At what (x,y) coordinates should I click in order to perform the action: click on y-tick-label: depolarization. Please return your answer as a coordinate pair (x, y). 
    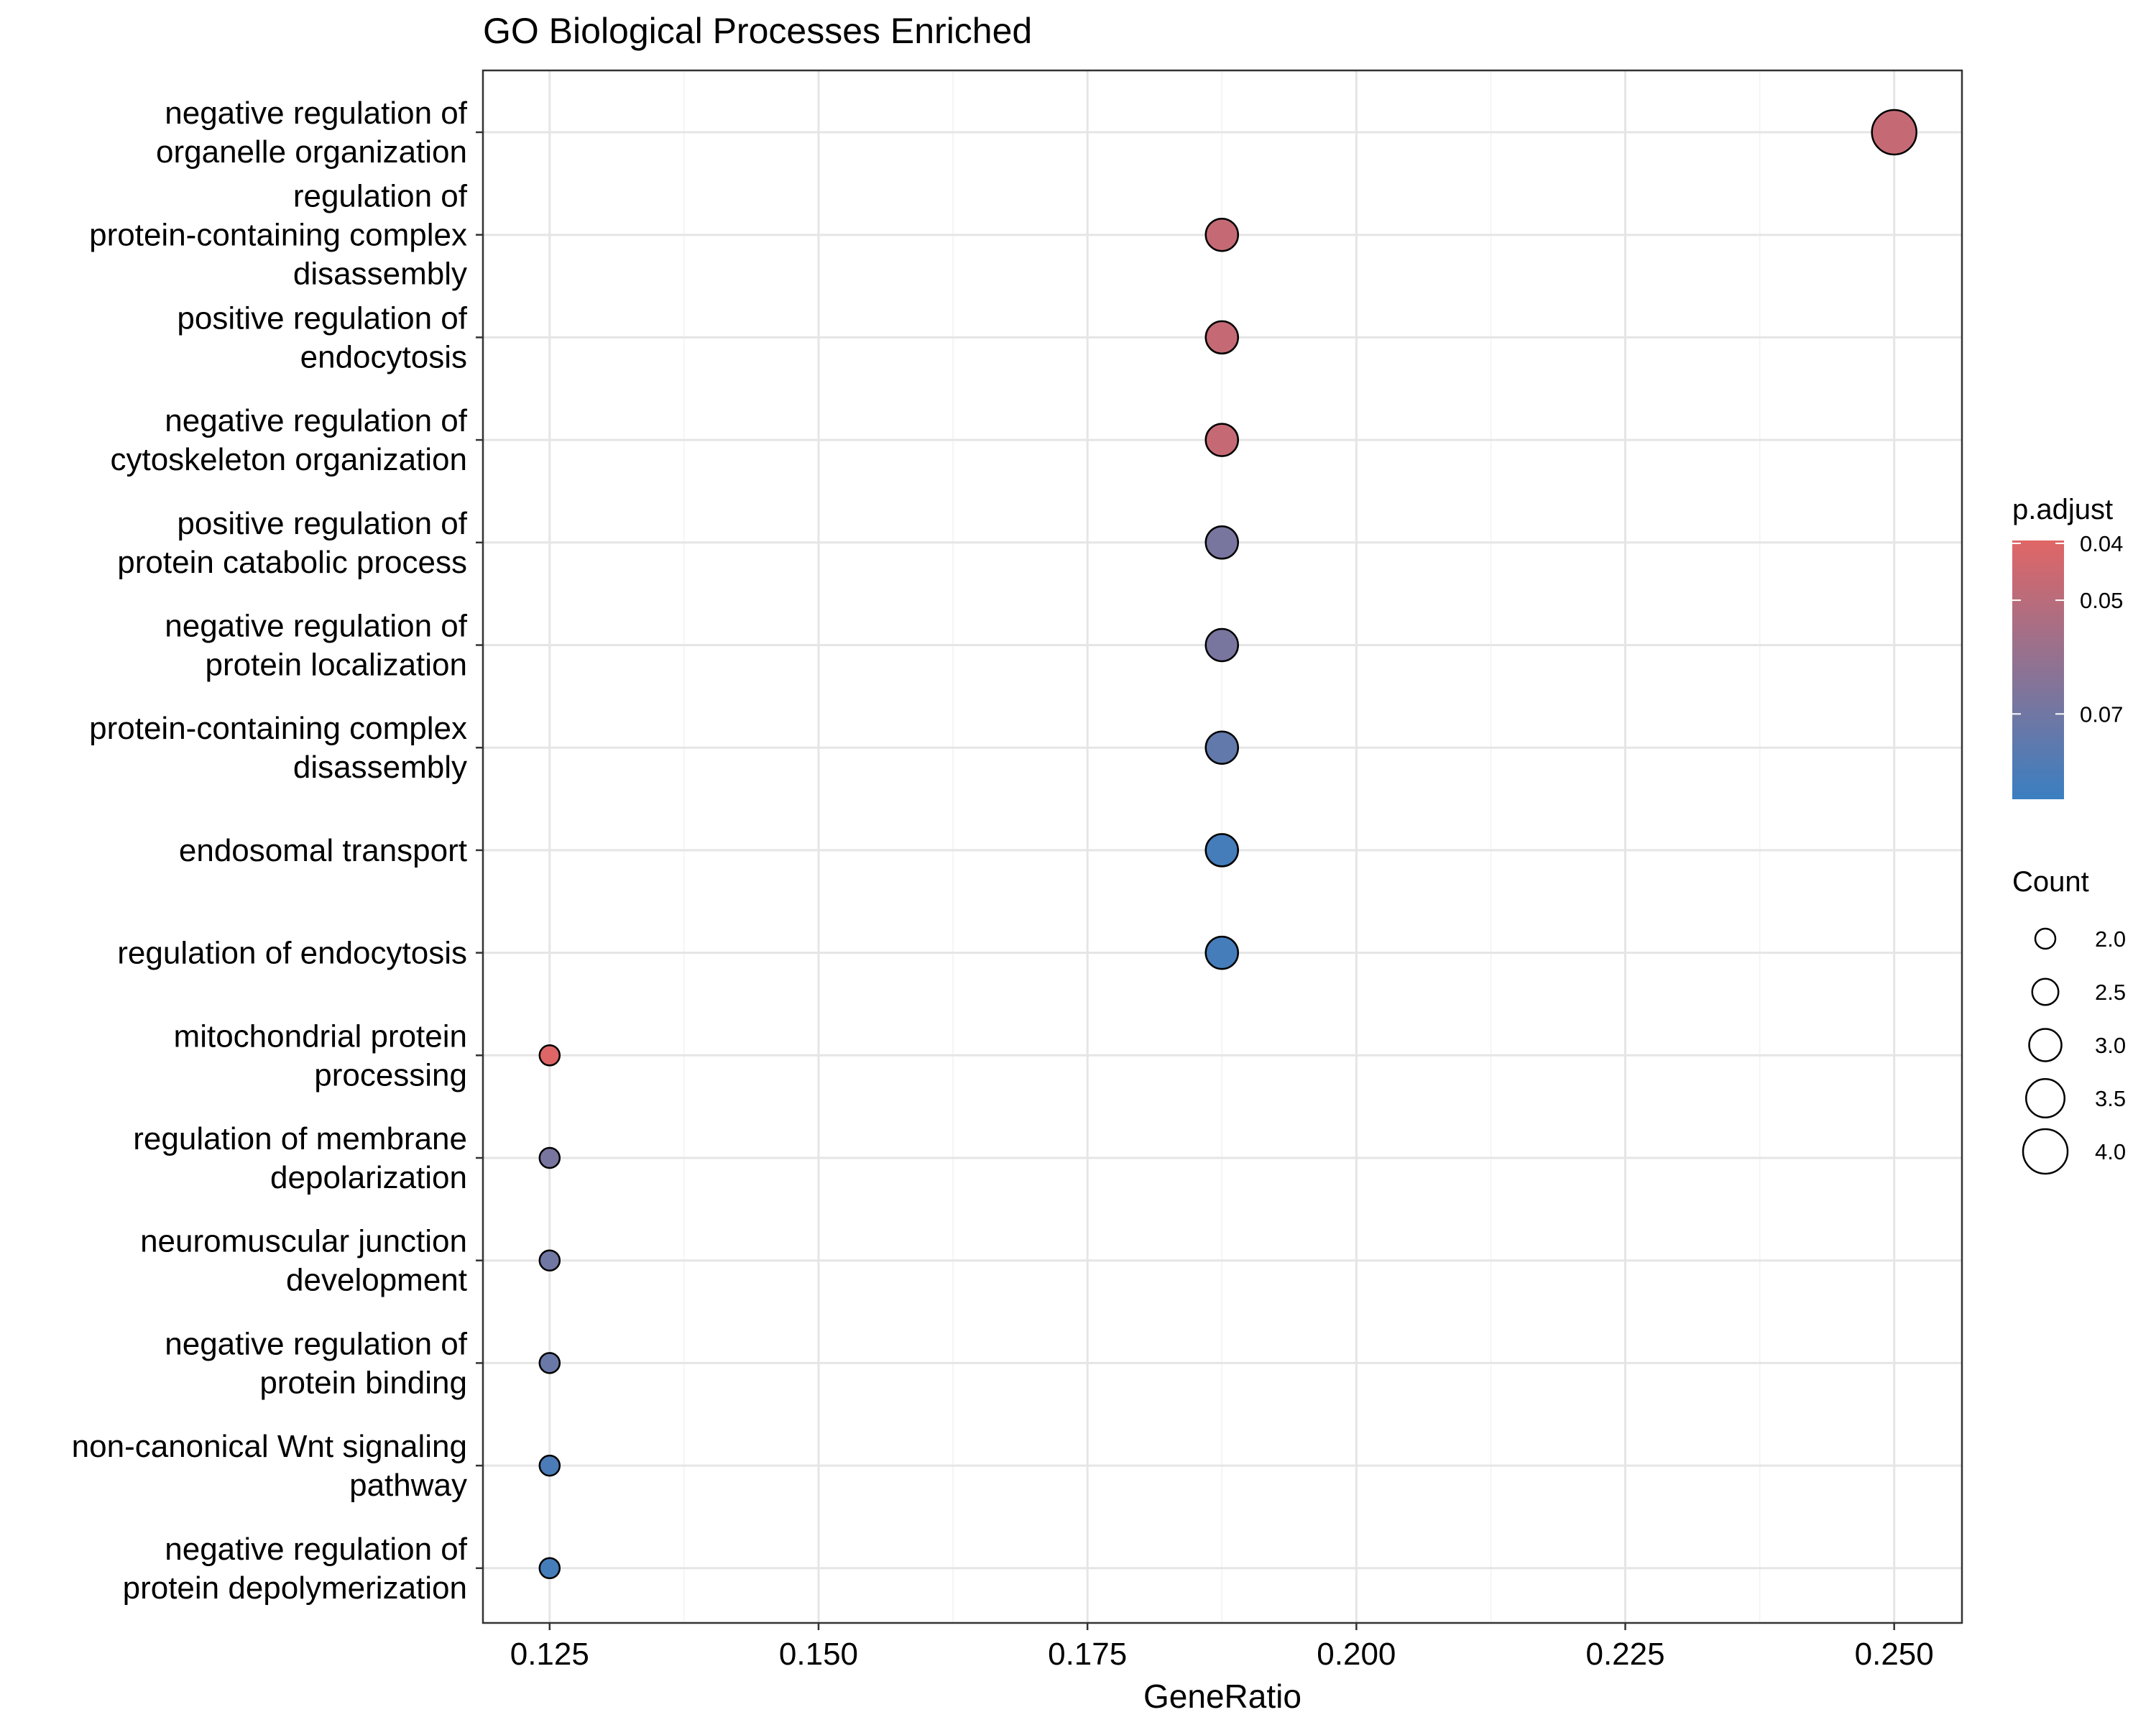
    Looking at the image, I should click on (369, 1177).